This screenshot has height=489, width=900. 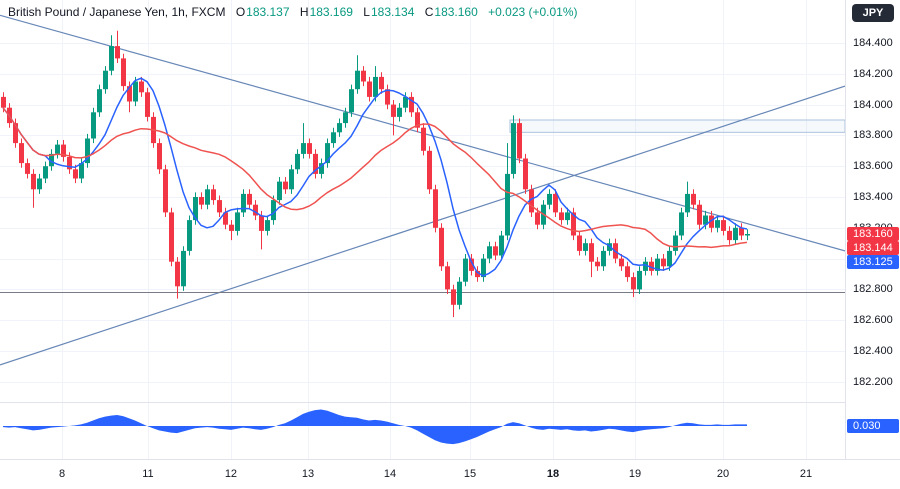 I want to click on currency-badge: JPY, so click(x=873, y=13).